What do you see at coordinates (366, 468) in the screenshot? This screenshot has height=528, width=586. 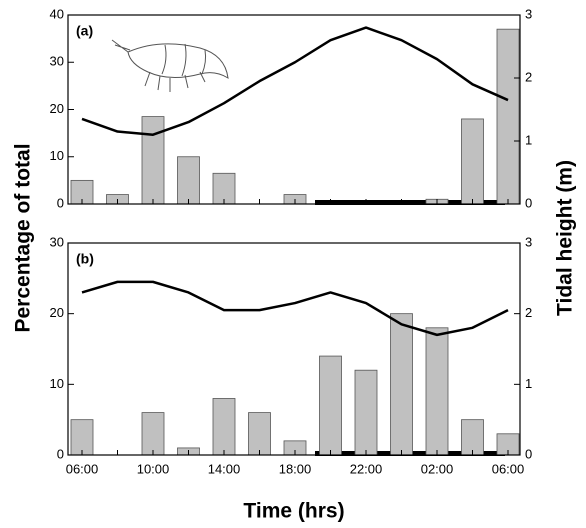 I see `x-tick-label: 22:00` at bounding box center [366, 468].